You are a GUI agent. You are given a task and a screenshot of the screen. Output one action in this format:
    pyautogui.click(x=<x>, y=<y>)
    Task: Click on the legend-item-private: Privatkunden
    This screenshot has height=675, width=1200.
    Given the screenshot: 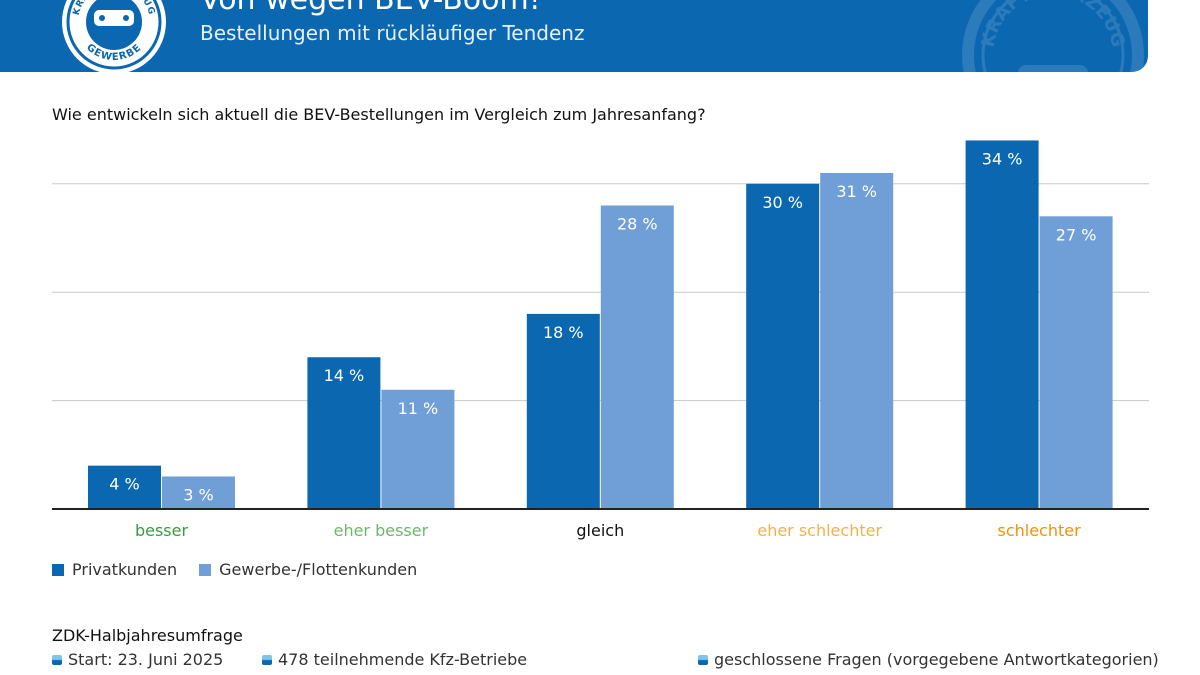 What is the action you would take?
    pyautogui.click(x=114, y=569)
    